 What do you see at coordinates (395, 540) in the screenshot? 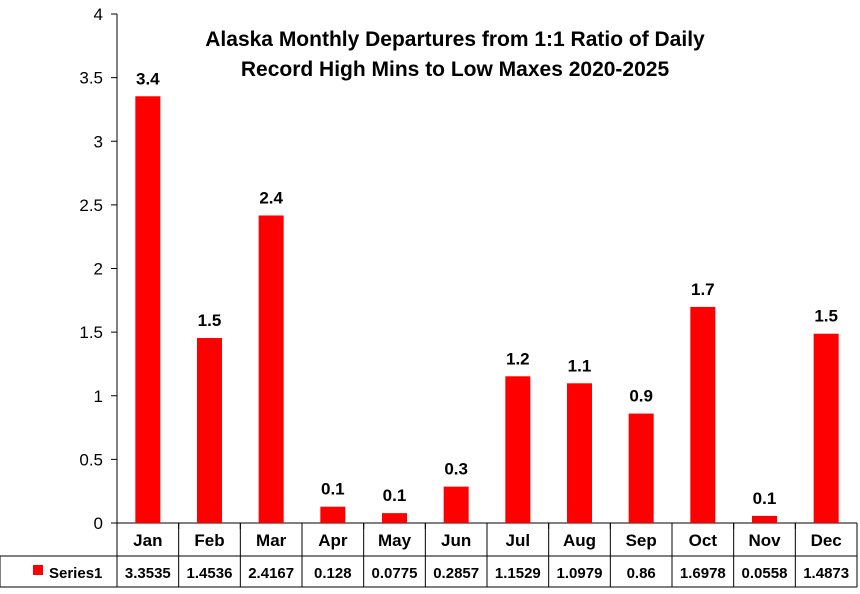
I see `category-label-may: May` at bounding box center [395, 540].